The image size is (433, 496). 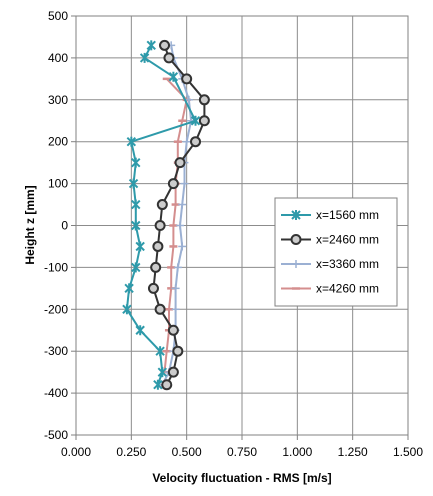 I want to click on x-axis-ticks: 0.000 0.250 0.500 0.750 1.000 1.250 1.500, so click(x=242, y=447).